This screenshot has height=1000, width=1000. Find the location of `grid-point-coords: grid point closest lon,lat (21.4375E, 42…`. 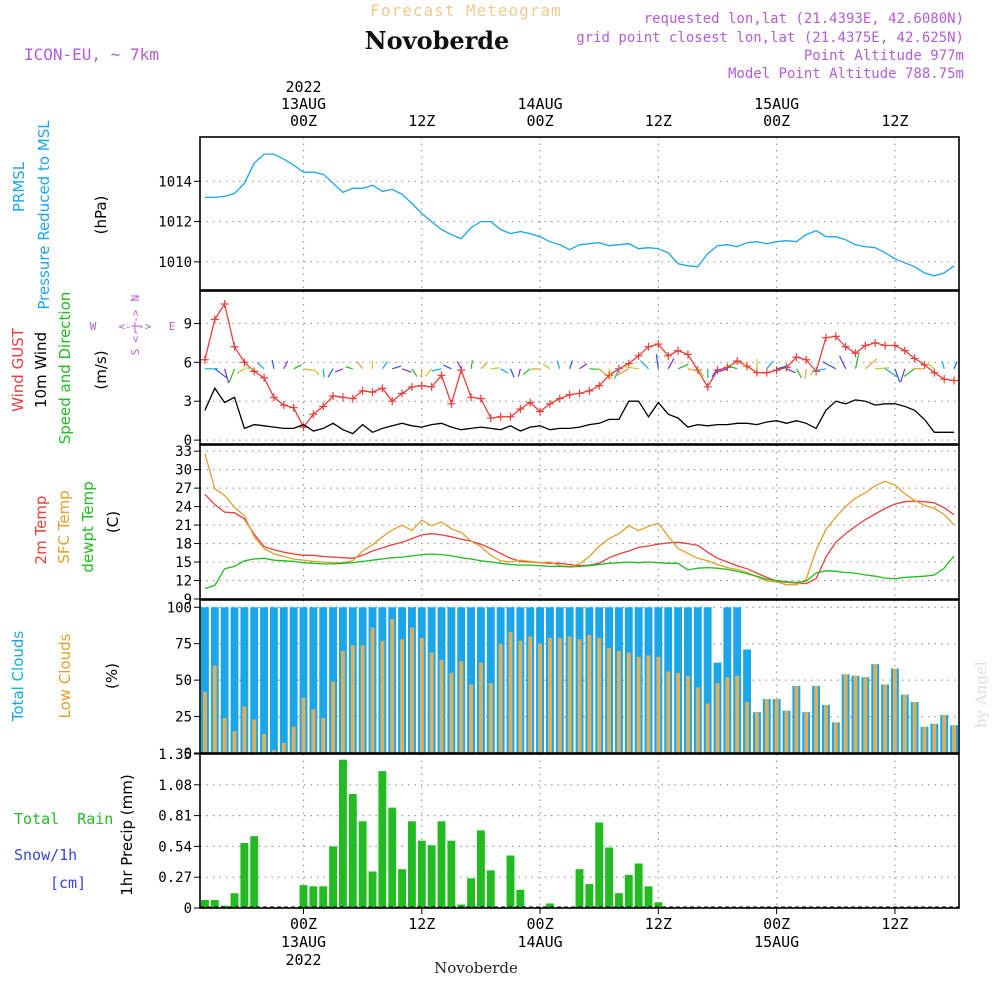

grid-point-coords: grid point closest lon,lat (21.4375E, 42… is located at coordinates (770, 38).